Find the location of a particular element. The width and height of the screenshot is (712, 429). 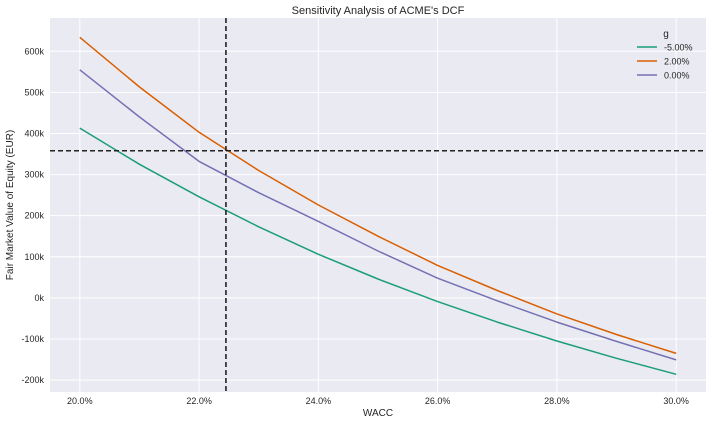

x-tick-labels: 20.0% 22.0% 24.0% 26.0% 28.0% 30.0% is located at coordinates (378, 401).